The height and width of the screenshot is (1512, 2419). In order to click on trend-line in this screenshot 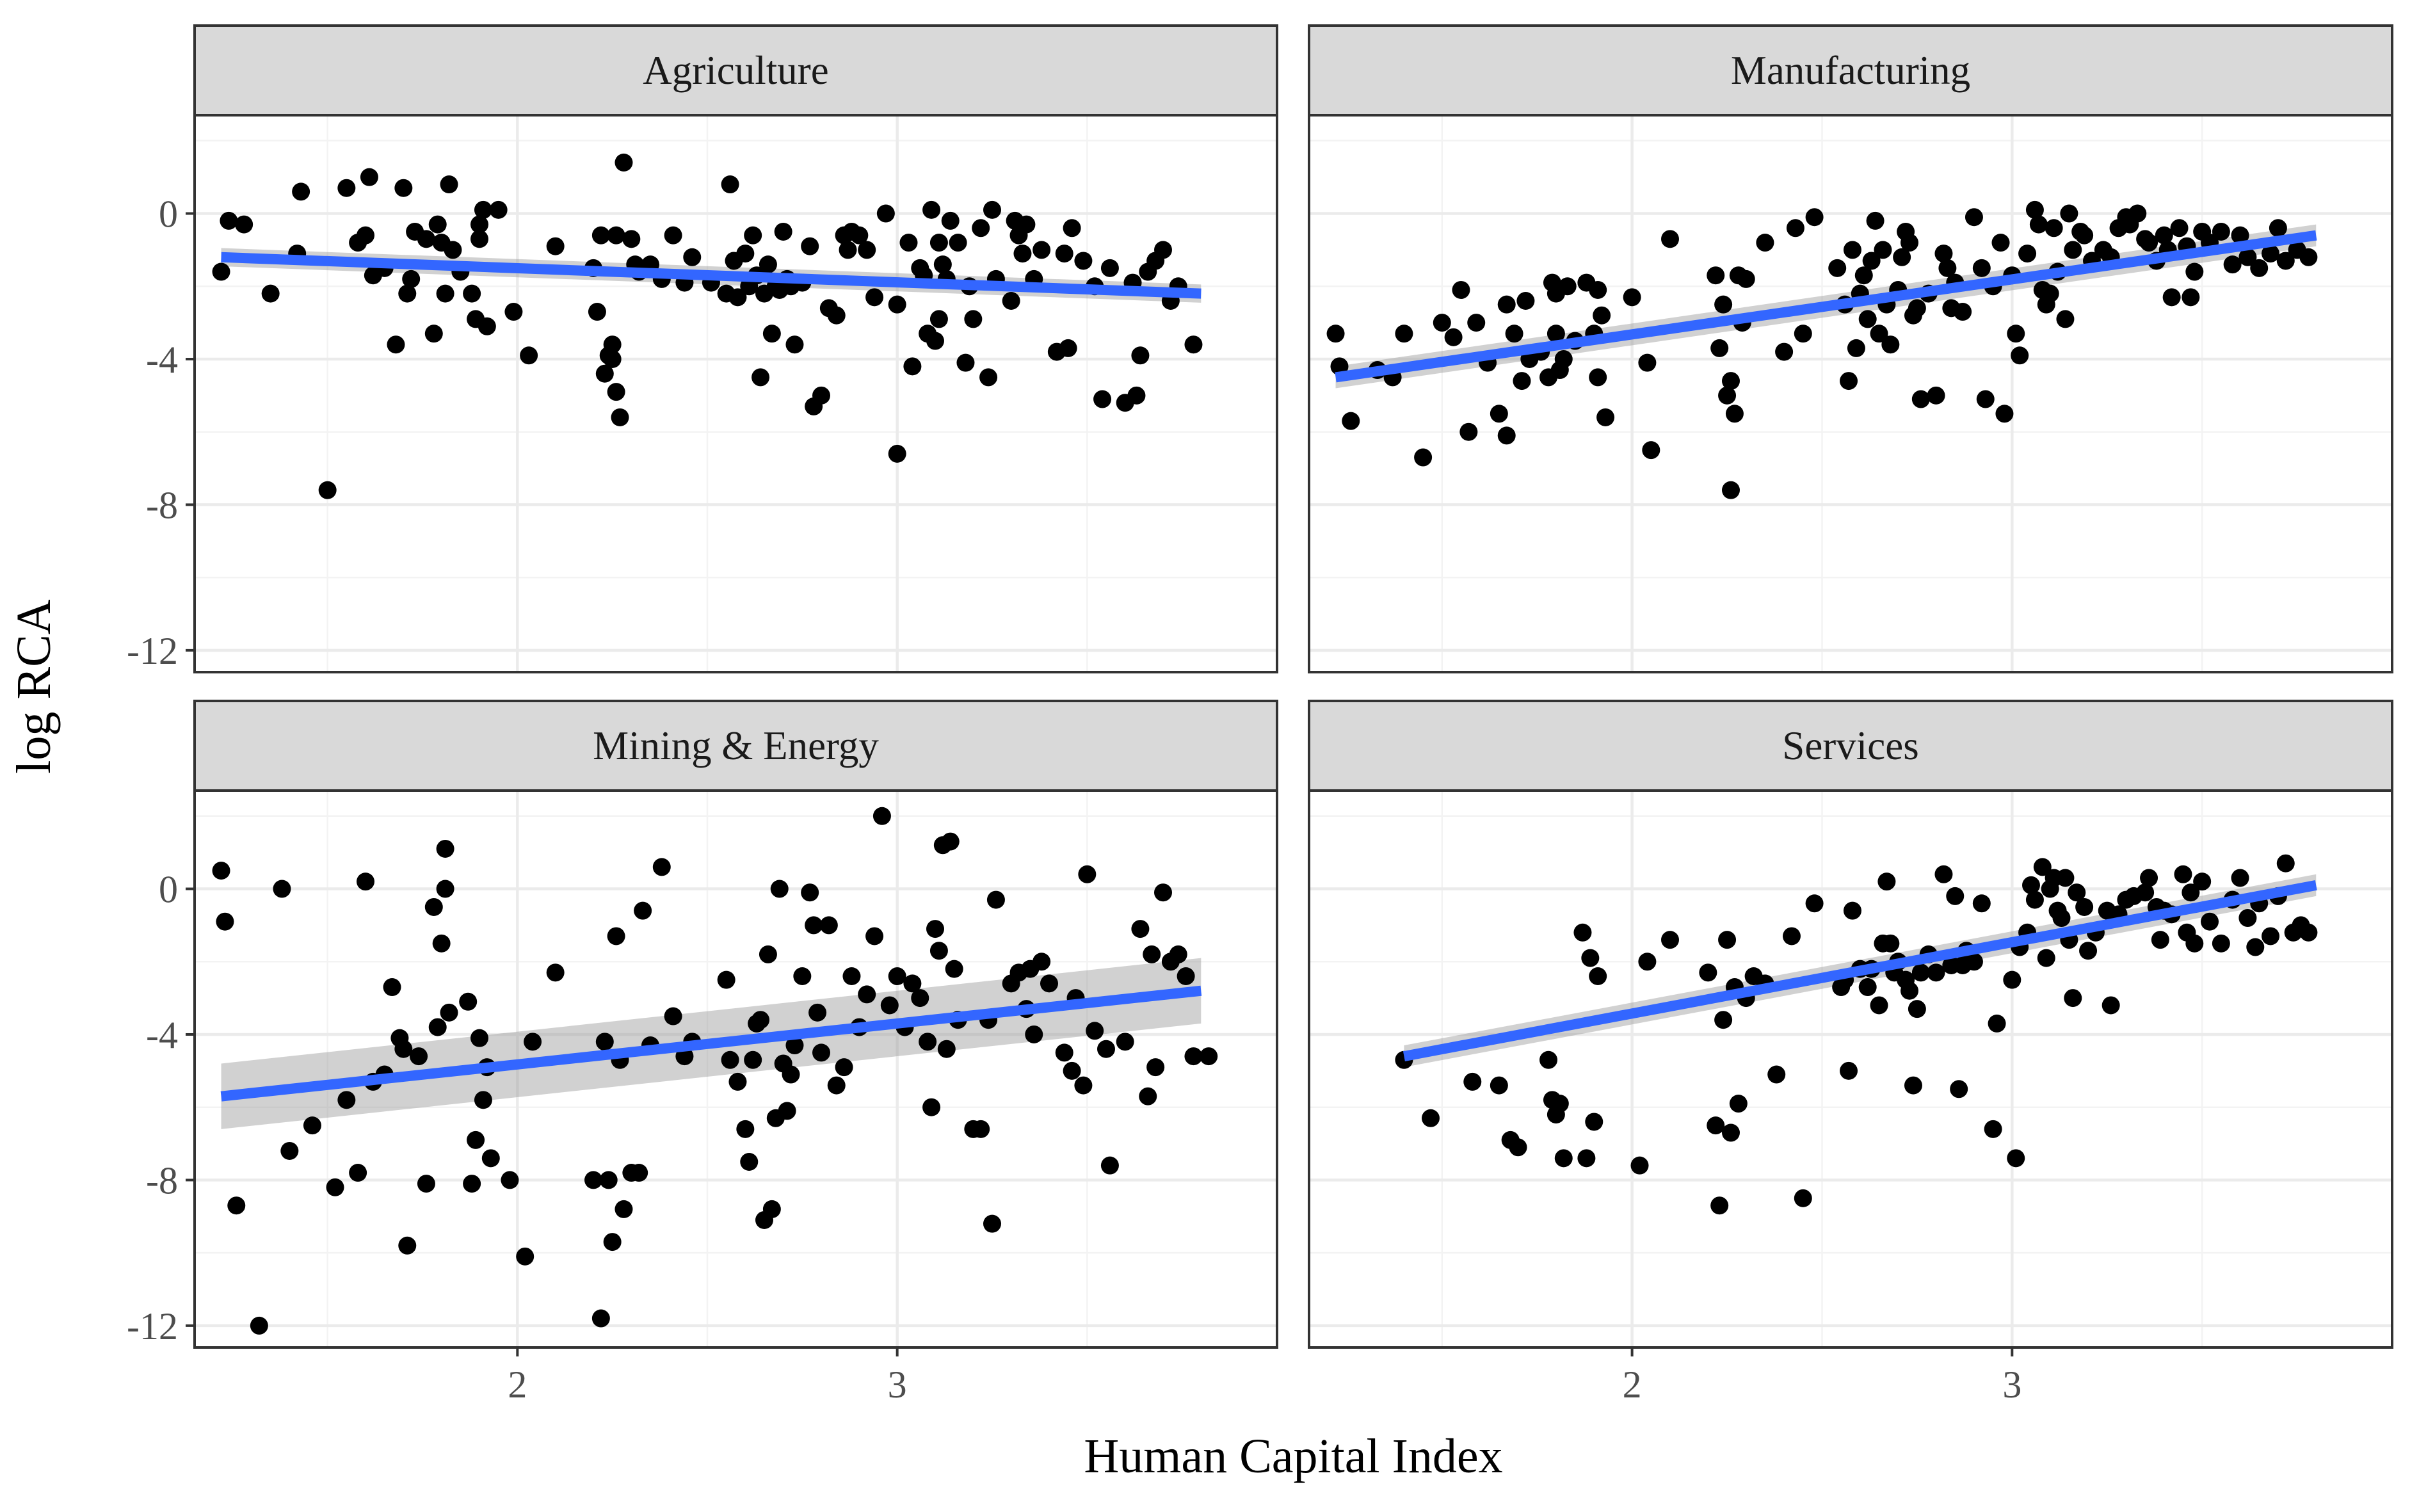, I will do `click(711, 1043)`.